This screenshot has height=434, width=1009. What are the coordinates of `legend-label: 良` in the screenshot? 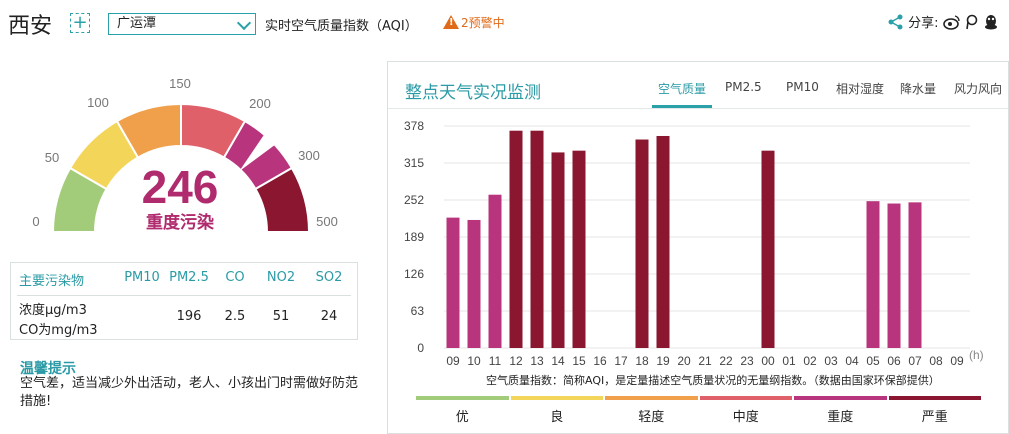 It's located at (557, 417).